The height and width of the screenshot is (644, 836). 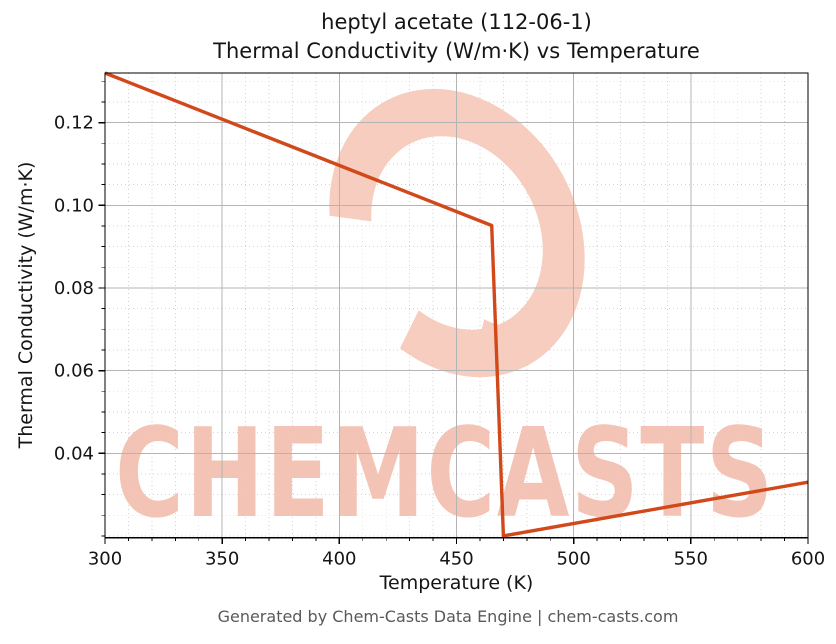 I want to click on chart-title-line1: heptyl acetate (112-06-1), so click(x=456, y=22).